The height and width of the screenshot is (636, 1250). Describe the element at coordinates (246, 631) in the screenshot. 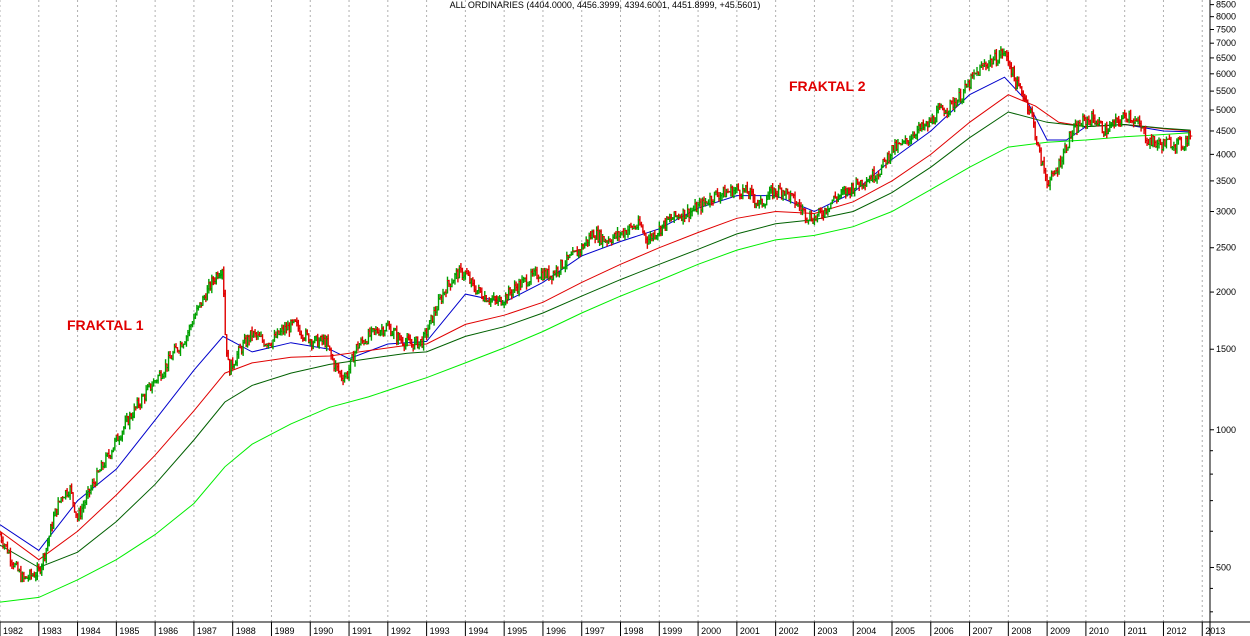

I see `x-tick-label: 1988` at that location.